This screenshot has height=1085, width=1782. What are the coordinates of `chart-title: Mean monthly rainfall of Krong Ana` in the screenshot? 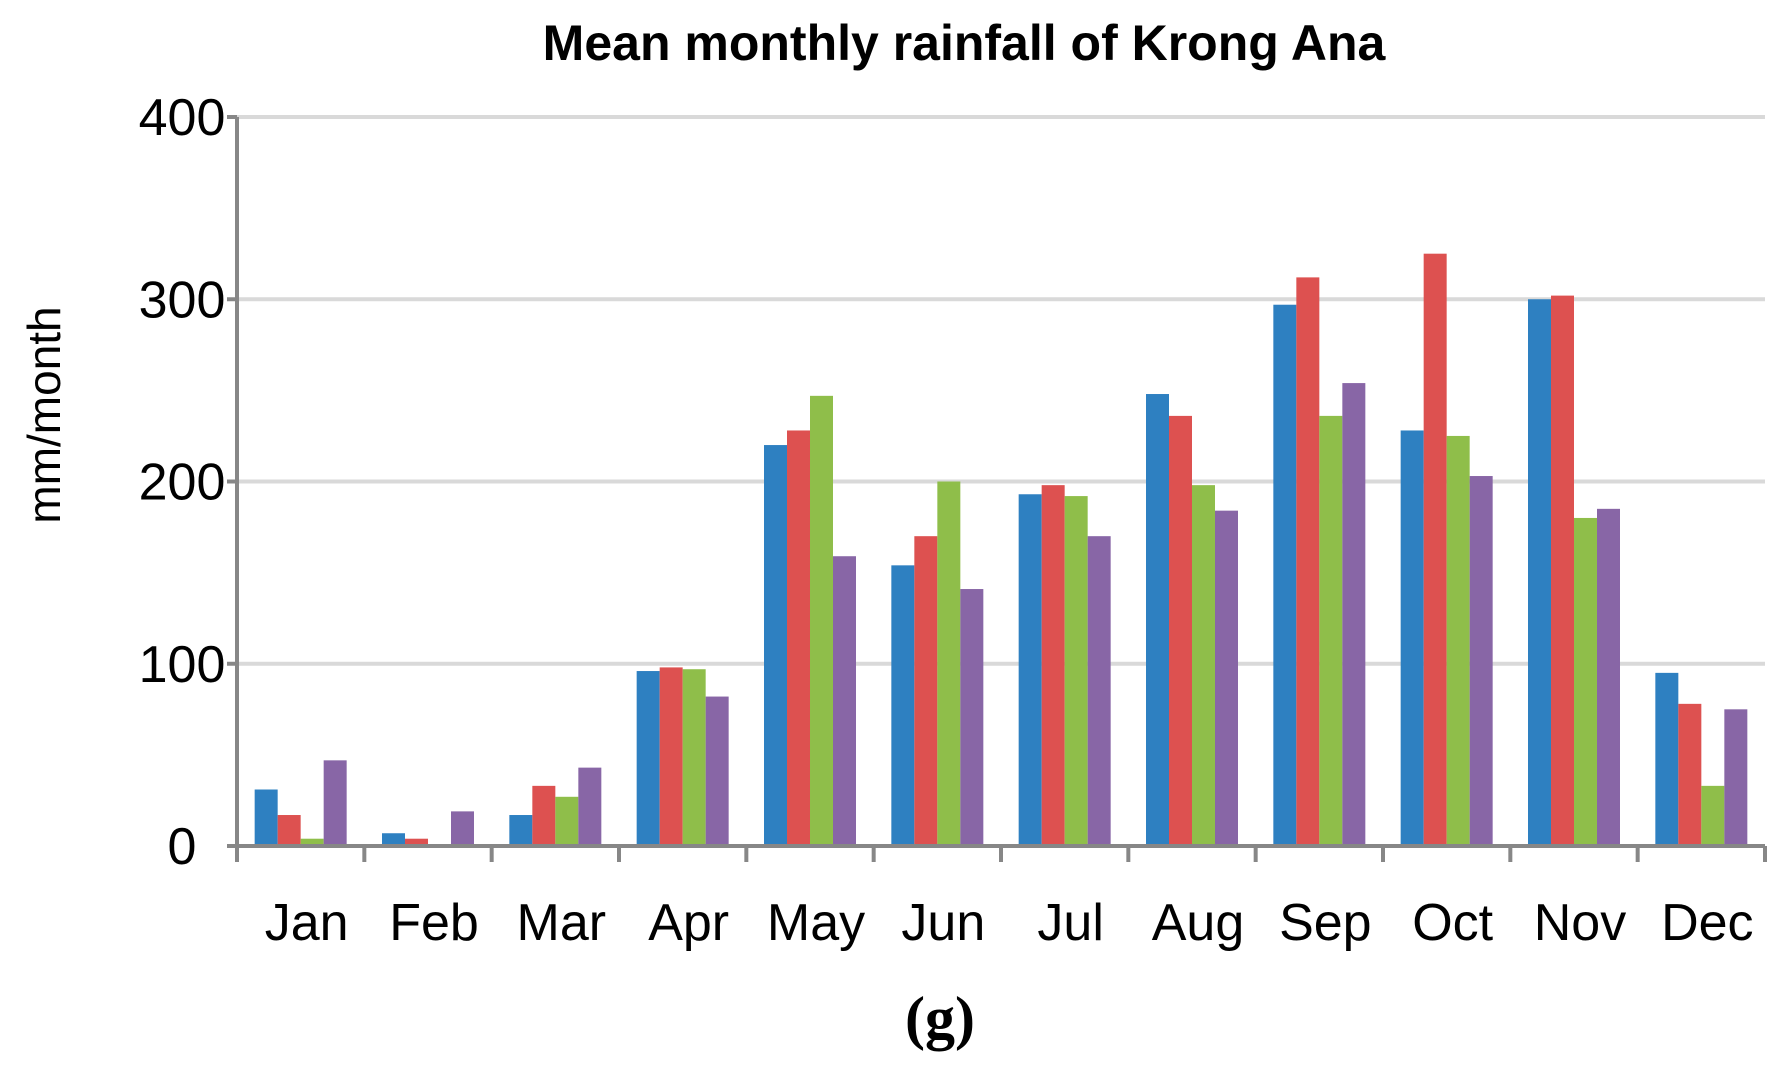 It's located at (965, 43).